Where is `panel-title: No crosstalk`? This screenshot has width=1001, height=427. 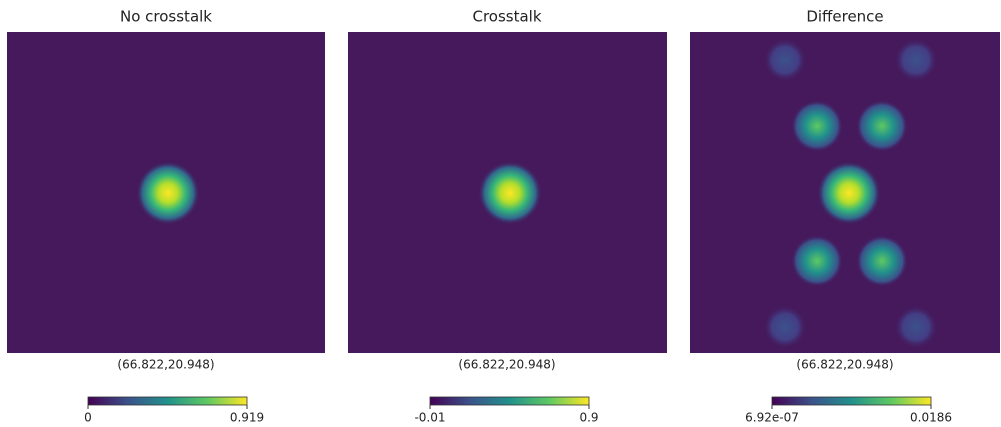 panel-title: No crosstalk is located at coordinates (166, 17).